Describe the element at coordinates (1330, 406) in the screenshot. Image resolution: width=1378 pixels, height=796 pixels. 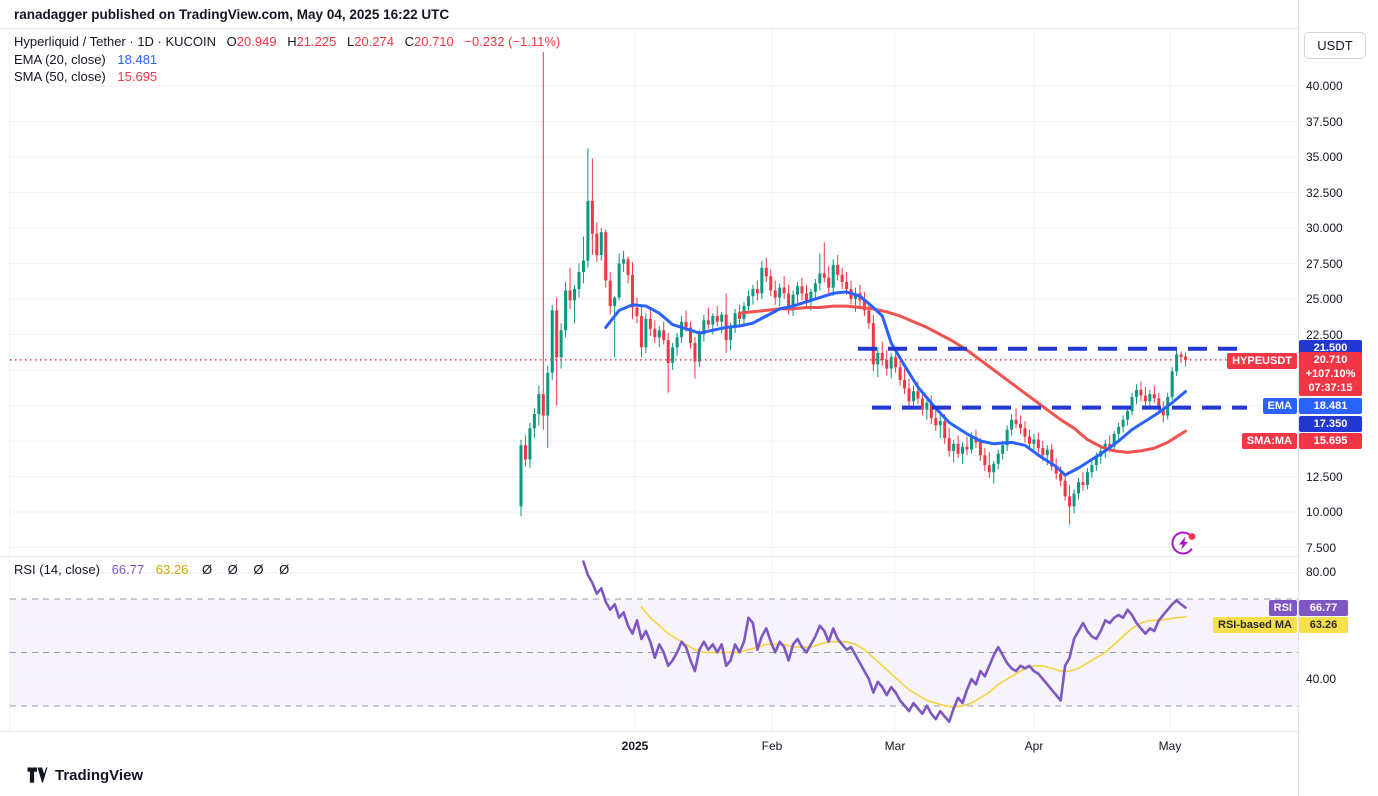
I see `ema-axis-value: 18.481` at that location.